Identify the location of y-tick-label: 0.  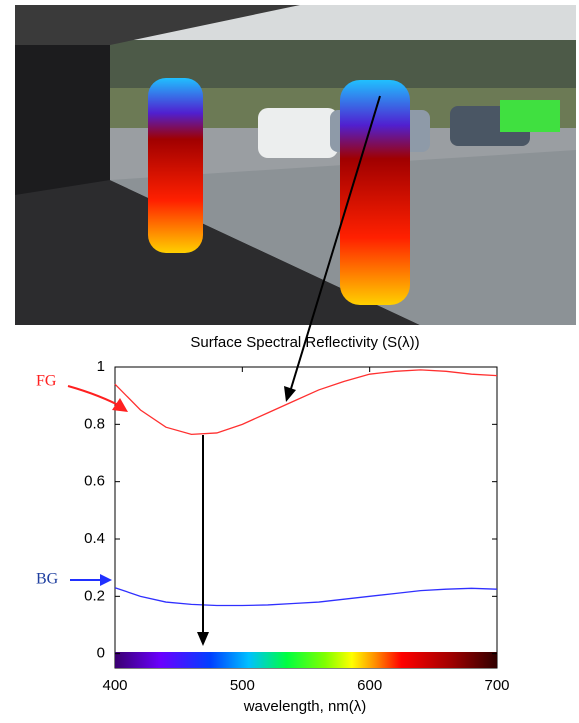
(101, 653).